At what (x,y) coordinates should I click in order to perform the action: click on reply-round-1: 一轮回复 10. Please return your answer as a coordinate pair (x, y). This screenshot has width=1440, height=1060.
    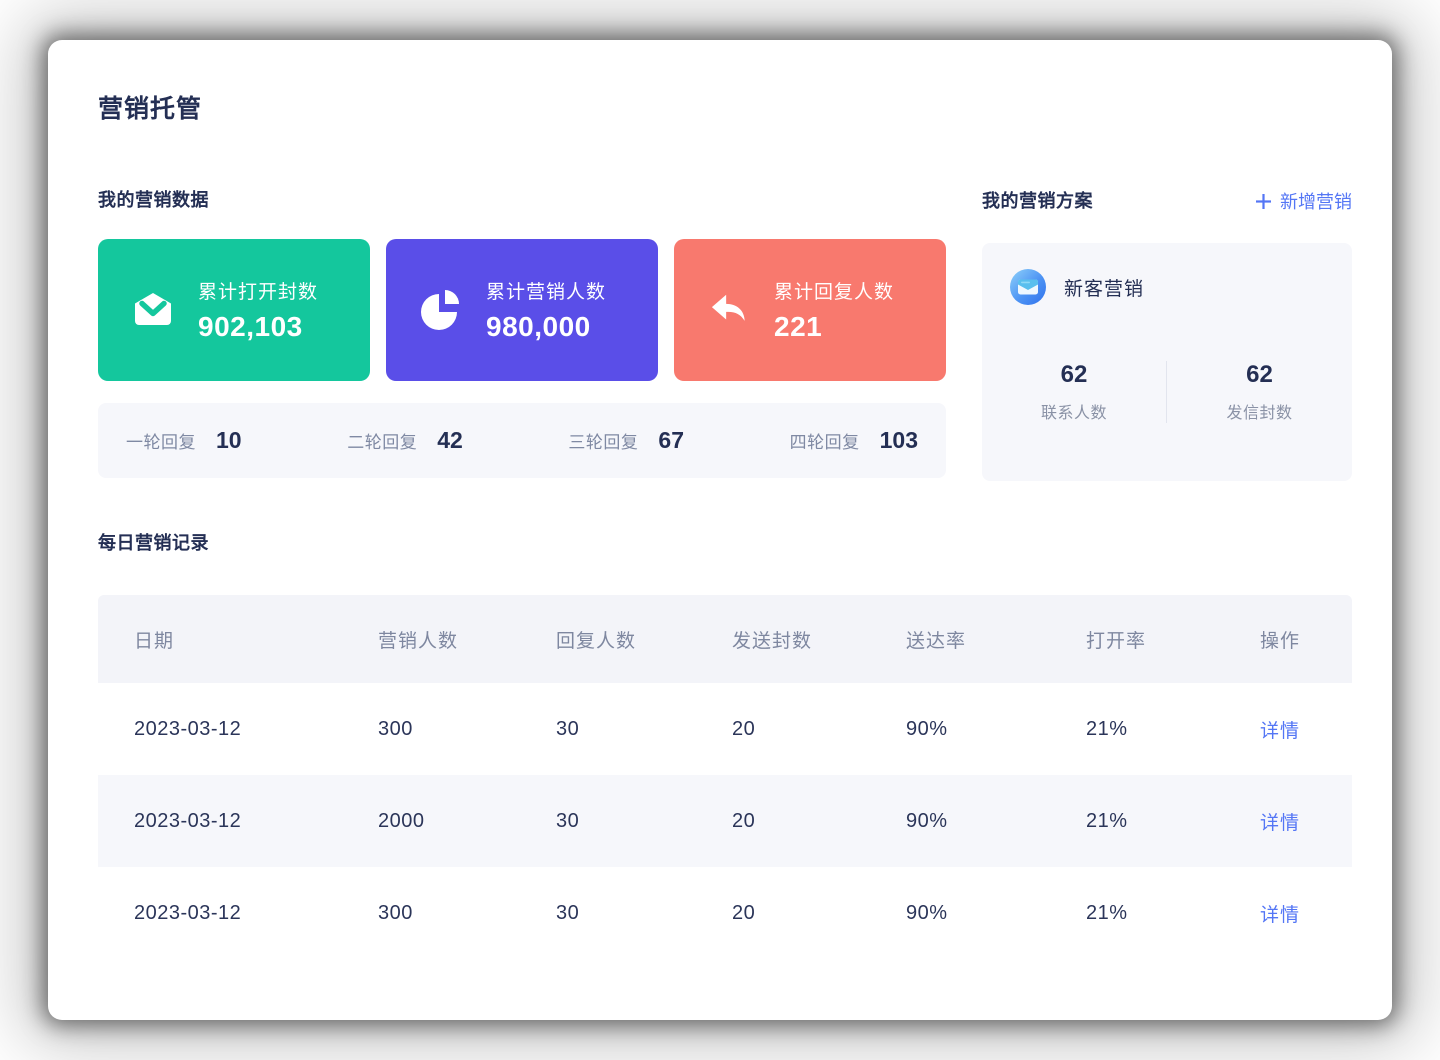
    Looking at the image, I should click on (184, 440).